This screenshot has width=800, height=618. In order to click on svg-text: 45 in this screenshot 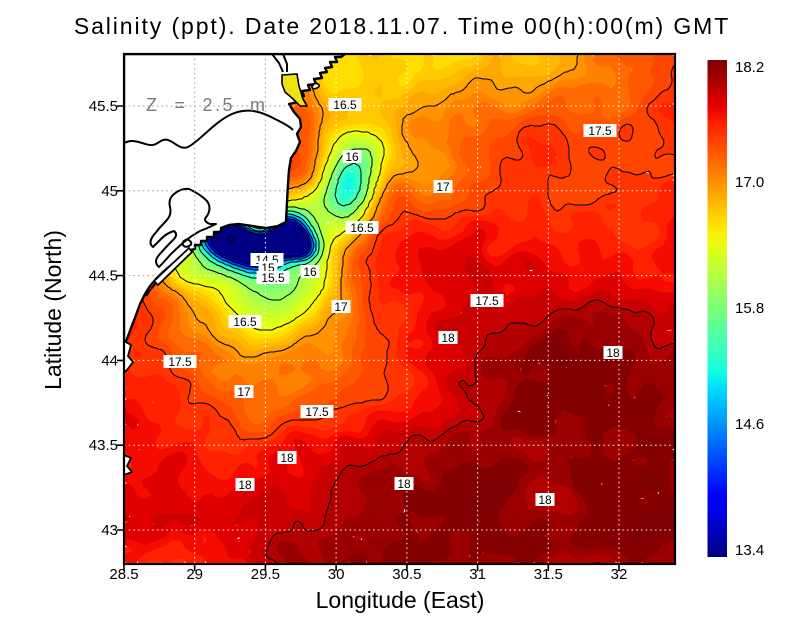, I will do `click(109, 191)`.